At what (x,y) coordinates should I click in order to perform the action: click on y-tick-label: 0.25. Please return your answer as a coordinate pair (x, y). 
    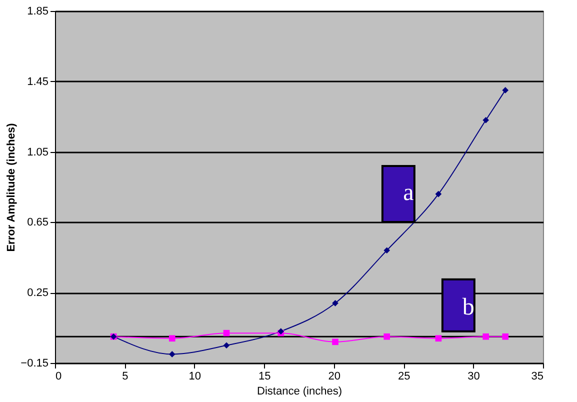
    Looking at the image, I should click on (37, 293).